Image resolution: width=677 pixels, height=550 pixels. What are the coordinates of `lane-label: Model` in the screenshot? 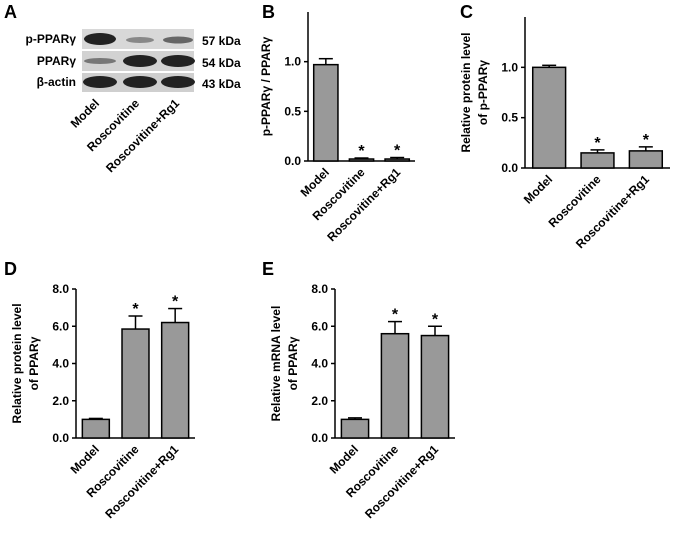 It's located at (85, 113).